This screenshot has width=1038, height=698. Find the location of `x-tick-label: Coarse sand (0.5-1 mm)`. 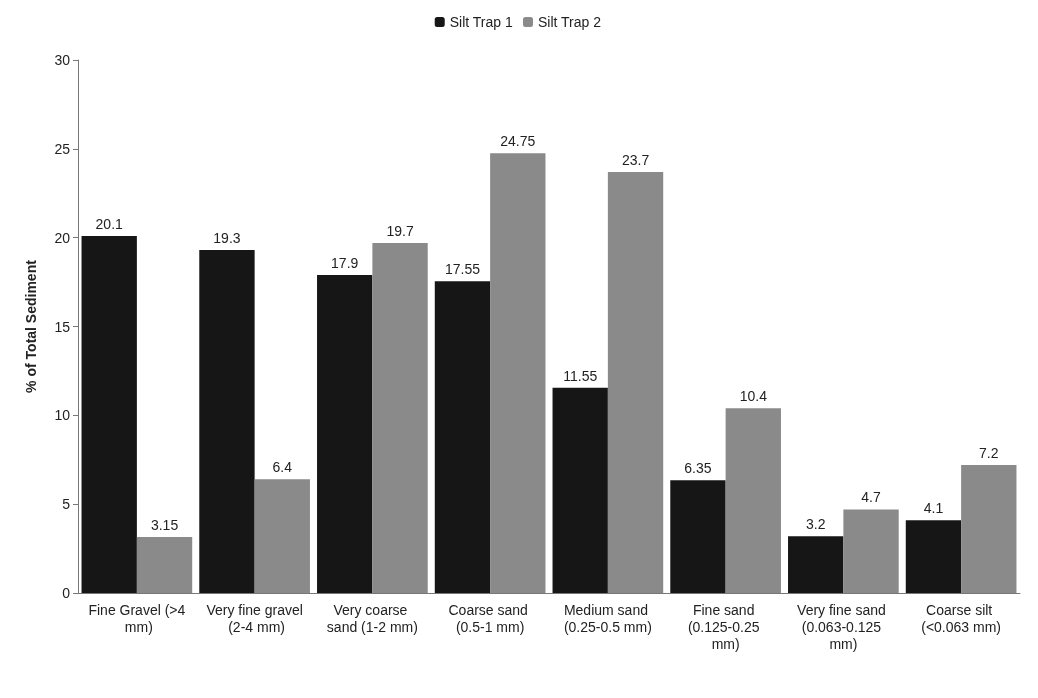

x-tick-label: Coarse sand (0.5-1 mm) is located at coordinates (490, 618).